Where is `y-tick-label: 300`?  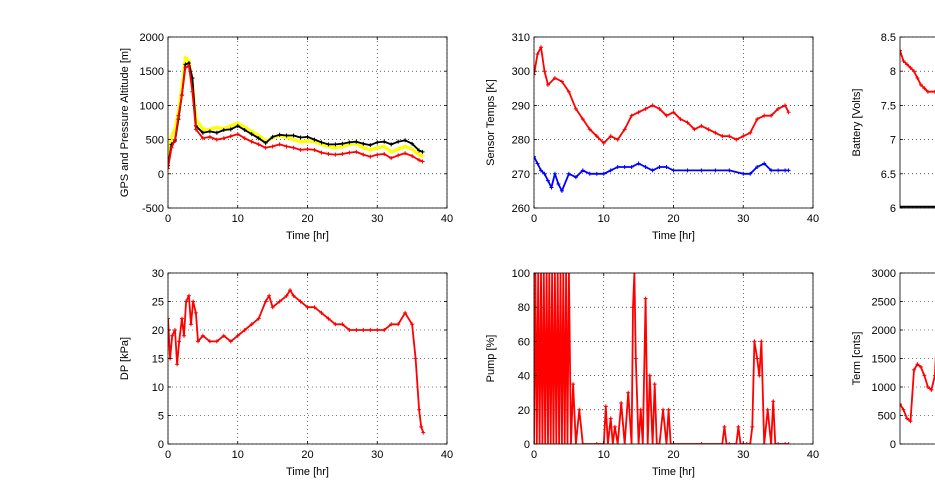 y-tick-label: 300 is located at coordinates (521, 72).